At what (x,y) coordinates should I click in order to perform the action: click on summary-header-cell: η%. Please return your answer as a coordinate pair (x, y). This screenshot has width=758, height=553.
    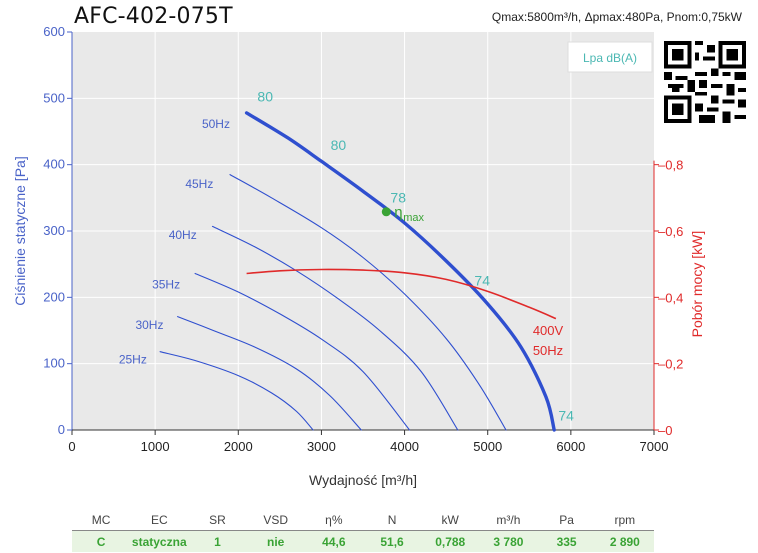
    Looking at the image, I should click on (333, 520).